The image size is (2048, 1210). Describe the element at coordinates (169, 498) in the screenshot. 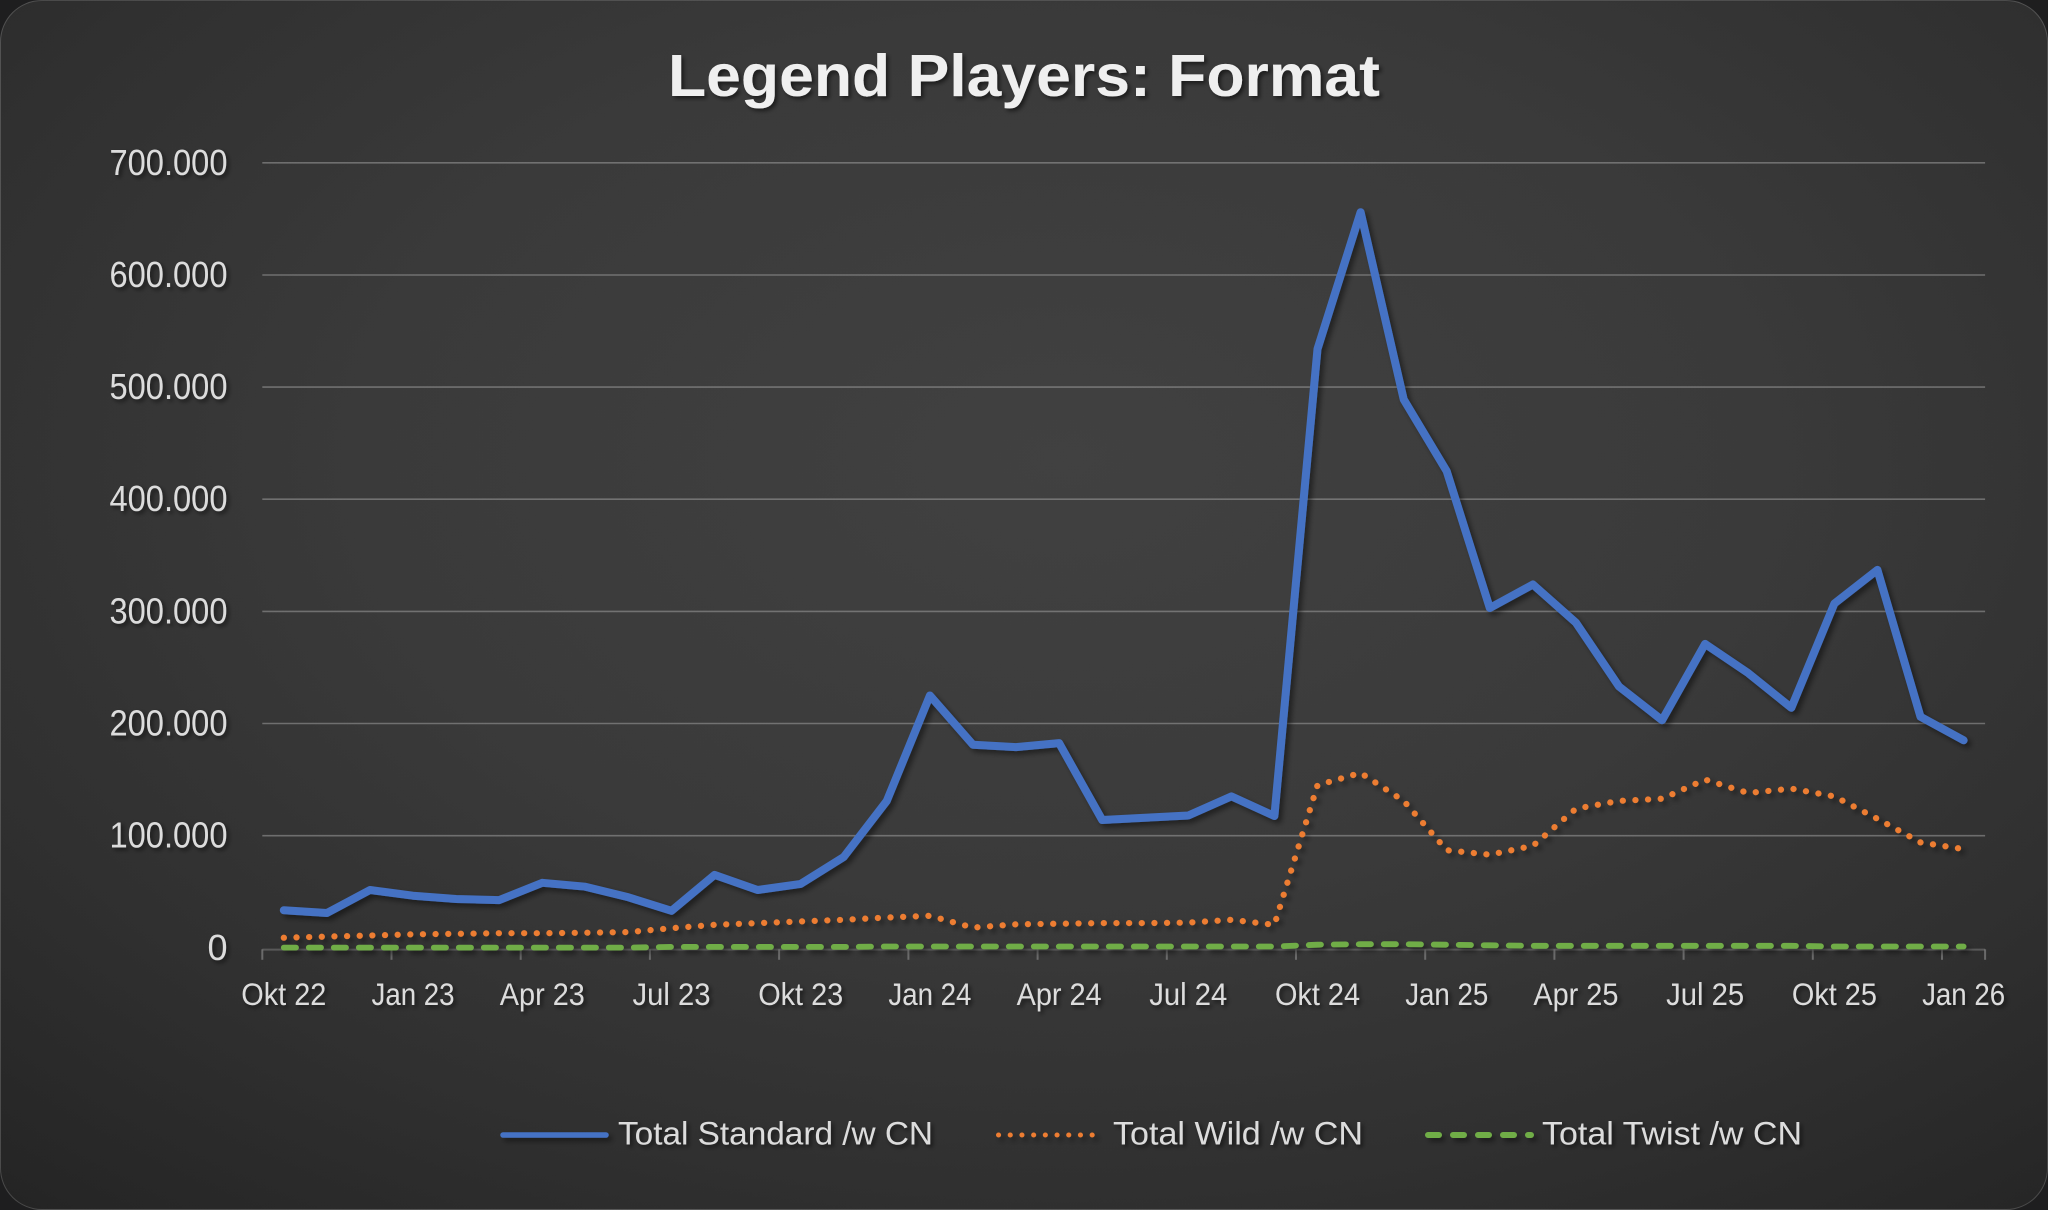

I see `svg-text: 400.000` at that location.